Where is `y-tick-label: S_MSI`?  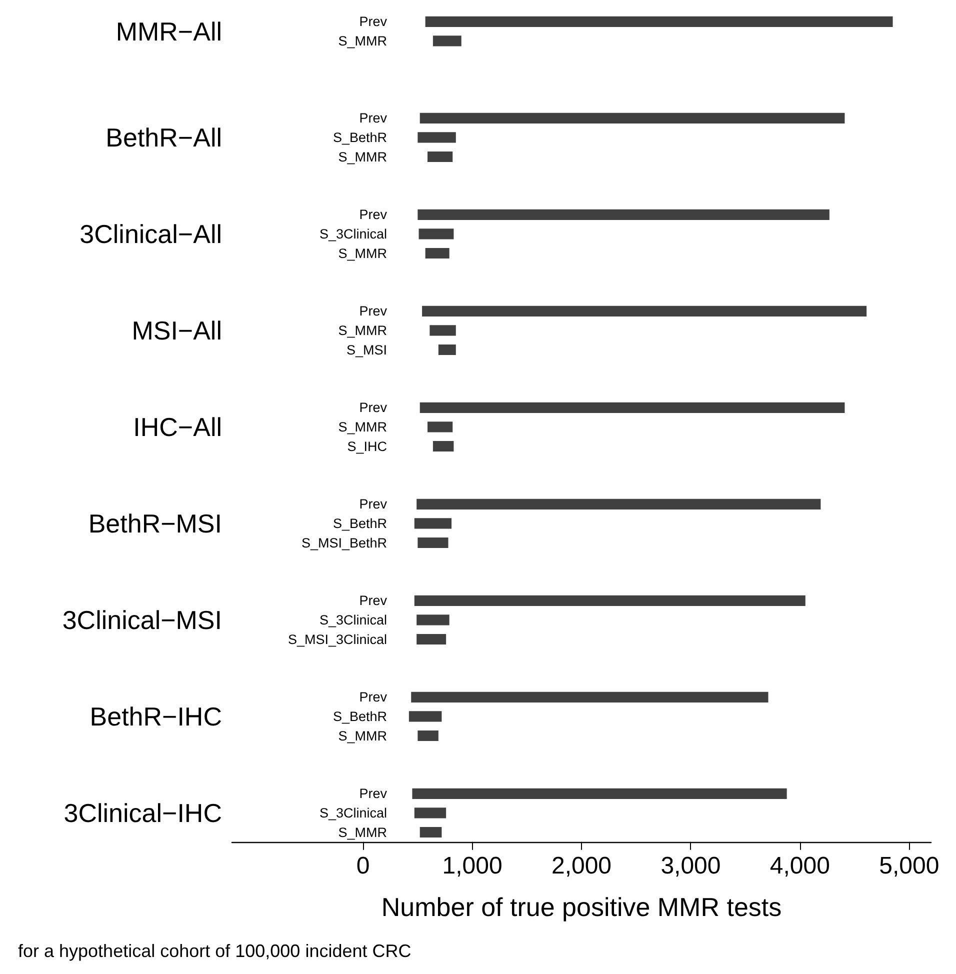
y-tick-label: S_MSI is located at coordinates (366, 350).